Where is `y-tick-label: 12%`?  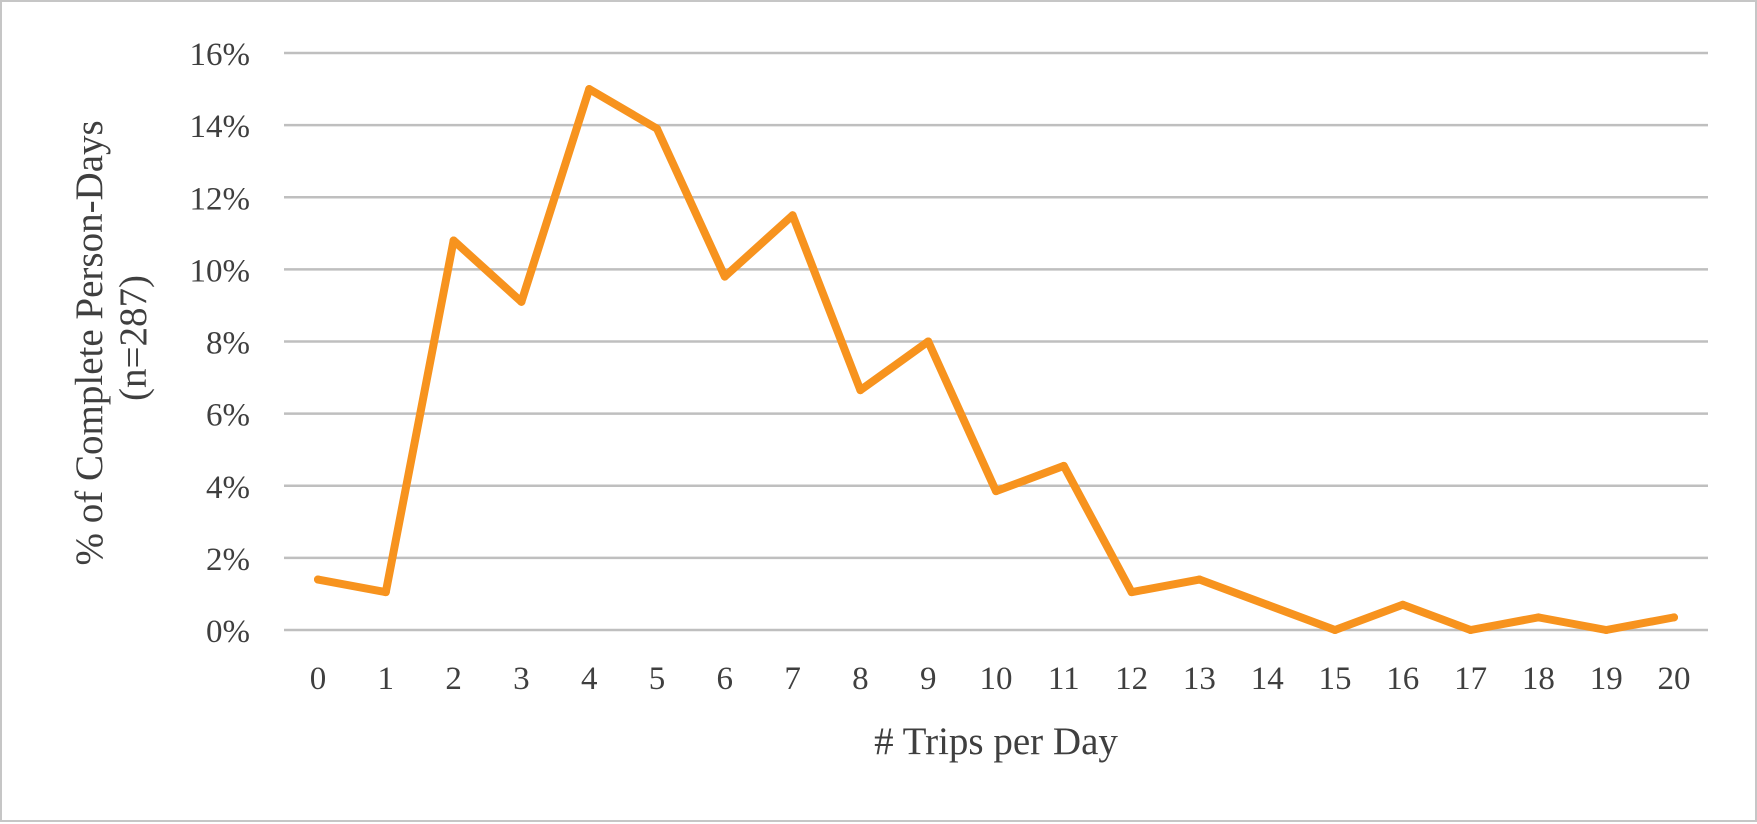
y-tick-label: 12% is located at coordinates (220, 199).